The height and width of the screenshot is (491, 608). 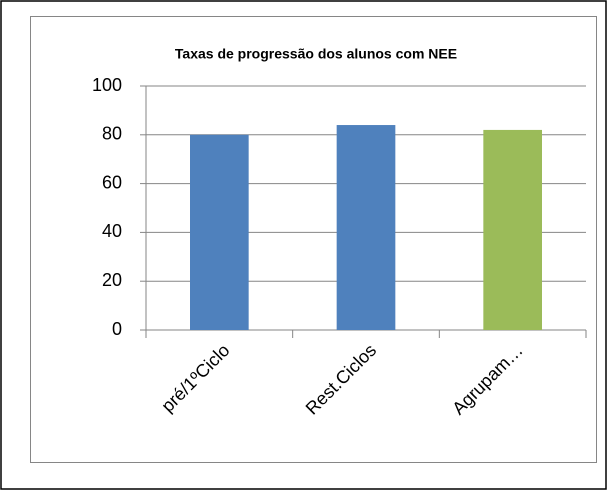 What do you see at coordinates (112, 280) in the screenshot?
I see `y-tick-label: 20` at bounding box center [112, 280].